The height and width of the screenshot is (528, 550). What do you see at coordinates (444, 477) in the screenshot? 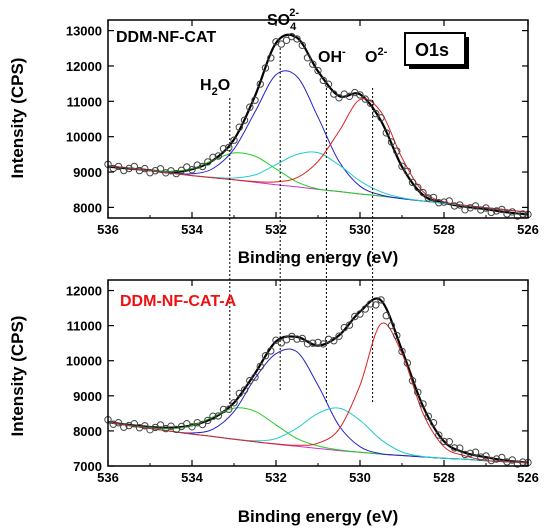
I see `x-tick-label: 528` at bounding box center [444, 477].